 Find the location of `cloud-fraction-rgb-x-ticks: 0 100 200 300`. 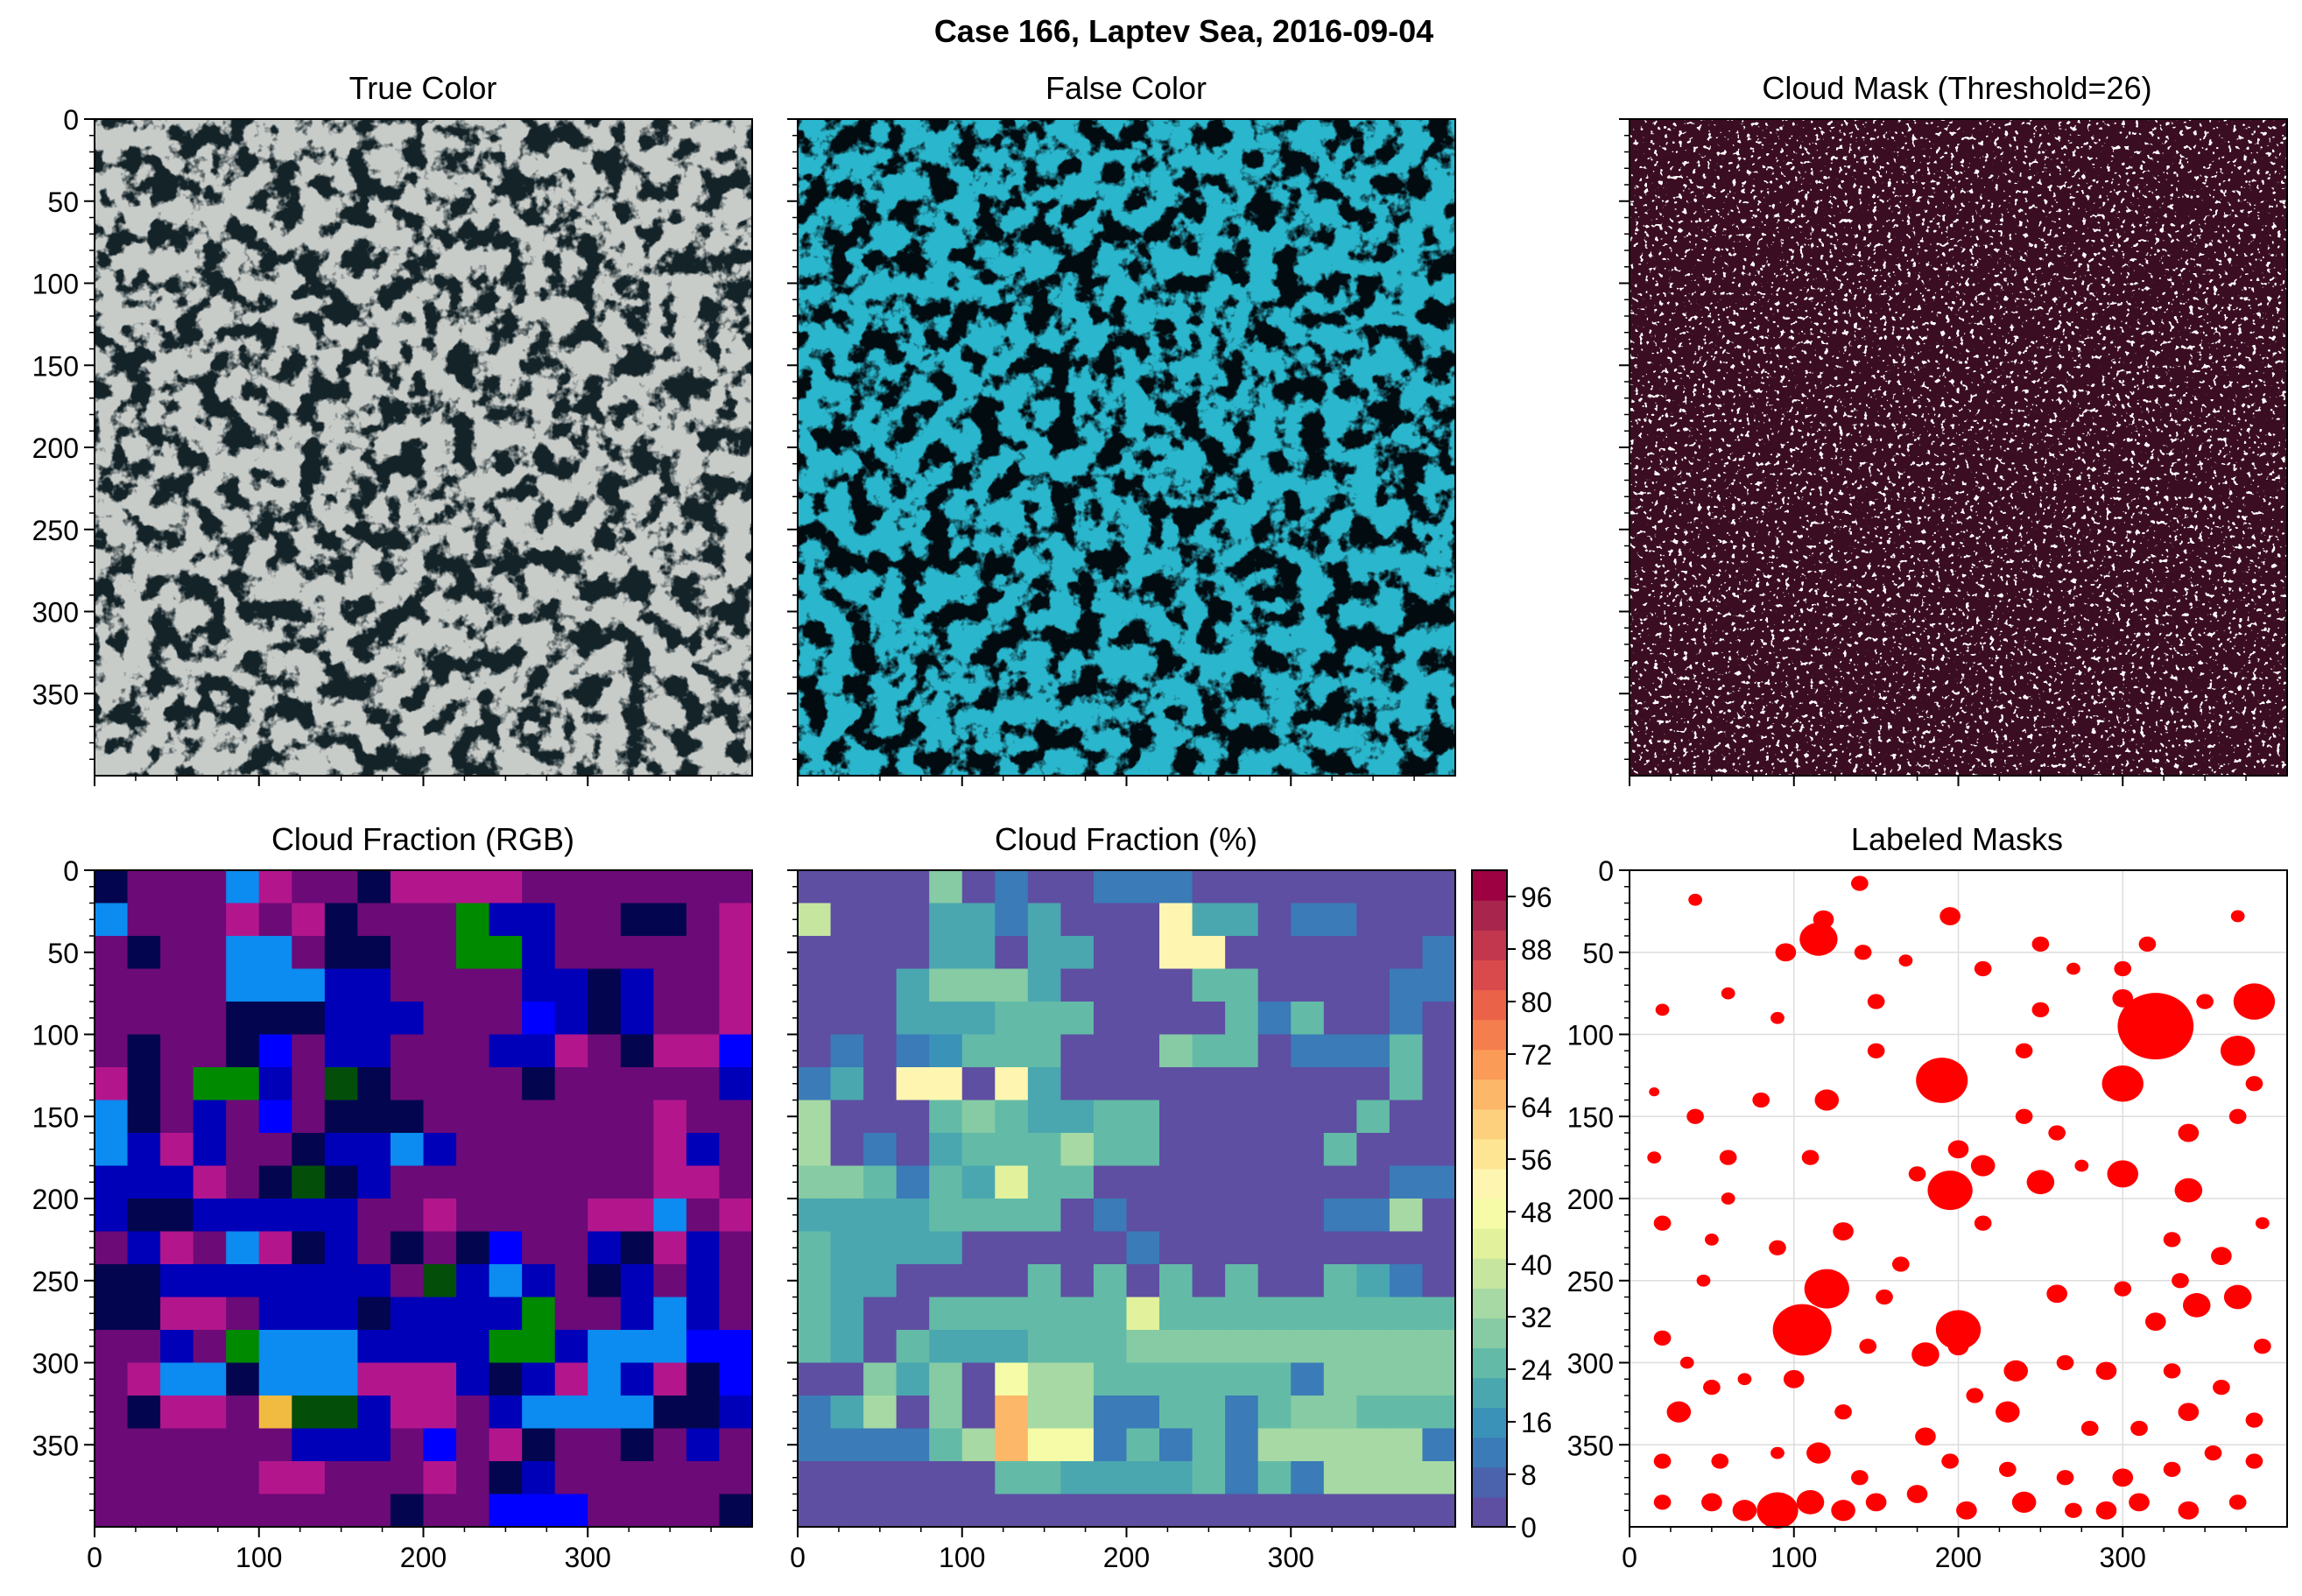

cloud-fraction-rgb-x-ticks: 0 100 200 300 is located at coordinates (399, 1550).